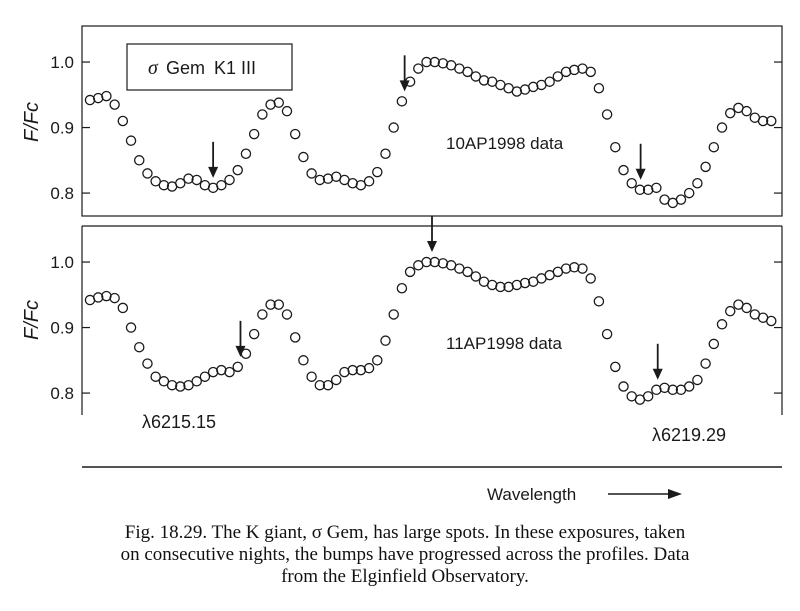 The image size is (800, 611). Describe the element at coordinates (62, 62) in the screenshot. I see `top-ytick-label: 1.0` at that location.